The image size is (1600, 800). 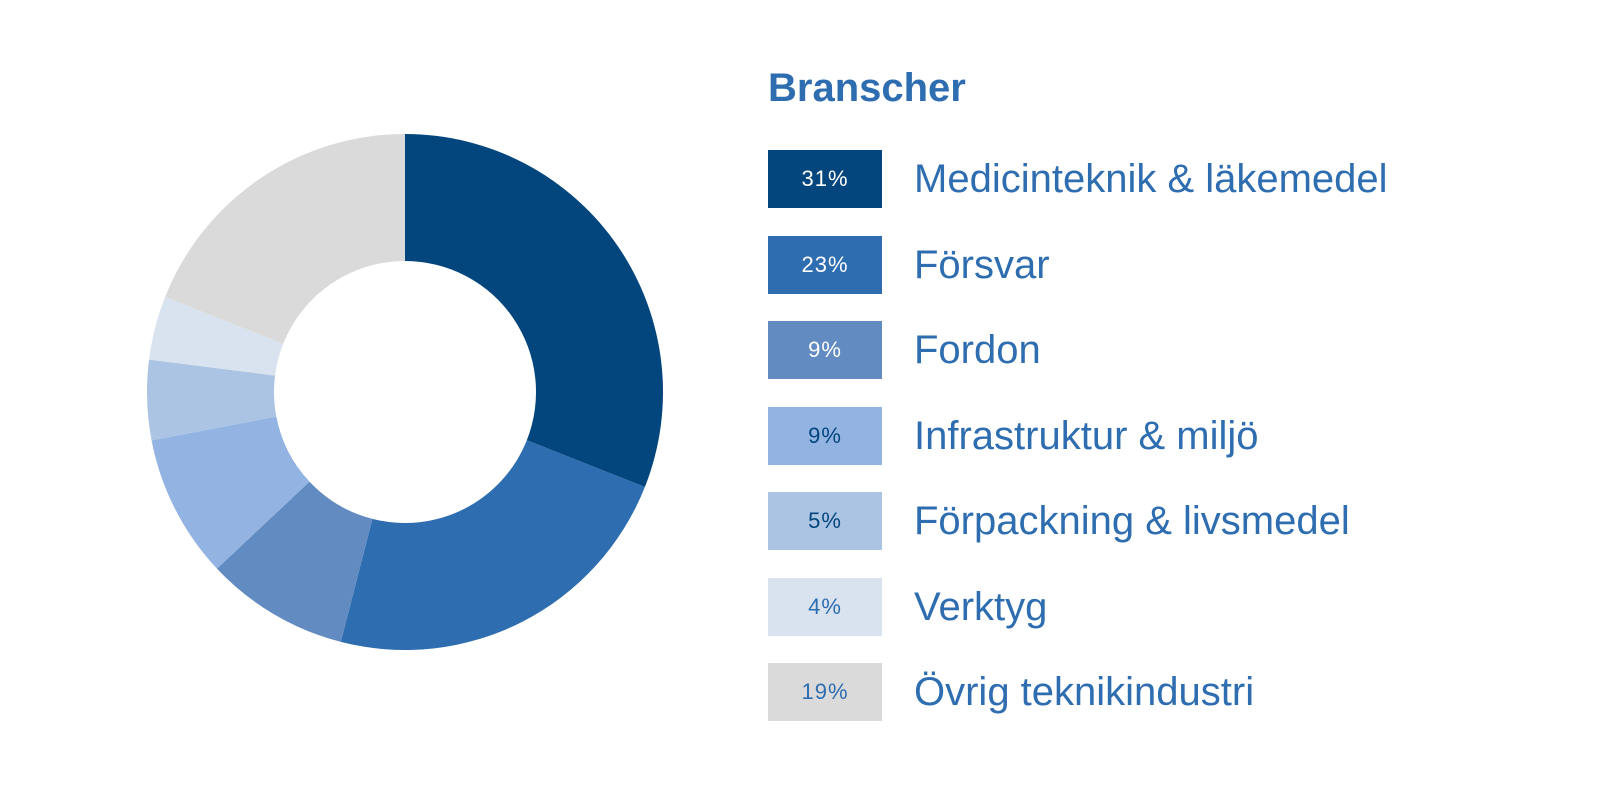 What do you see at coordinates (1086, 435) in the screenshot?
I see `legend-label: Infrastruktur & miljö` at bounding box center [1086, 435].